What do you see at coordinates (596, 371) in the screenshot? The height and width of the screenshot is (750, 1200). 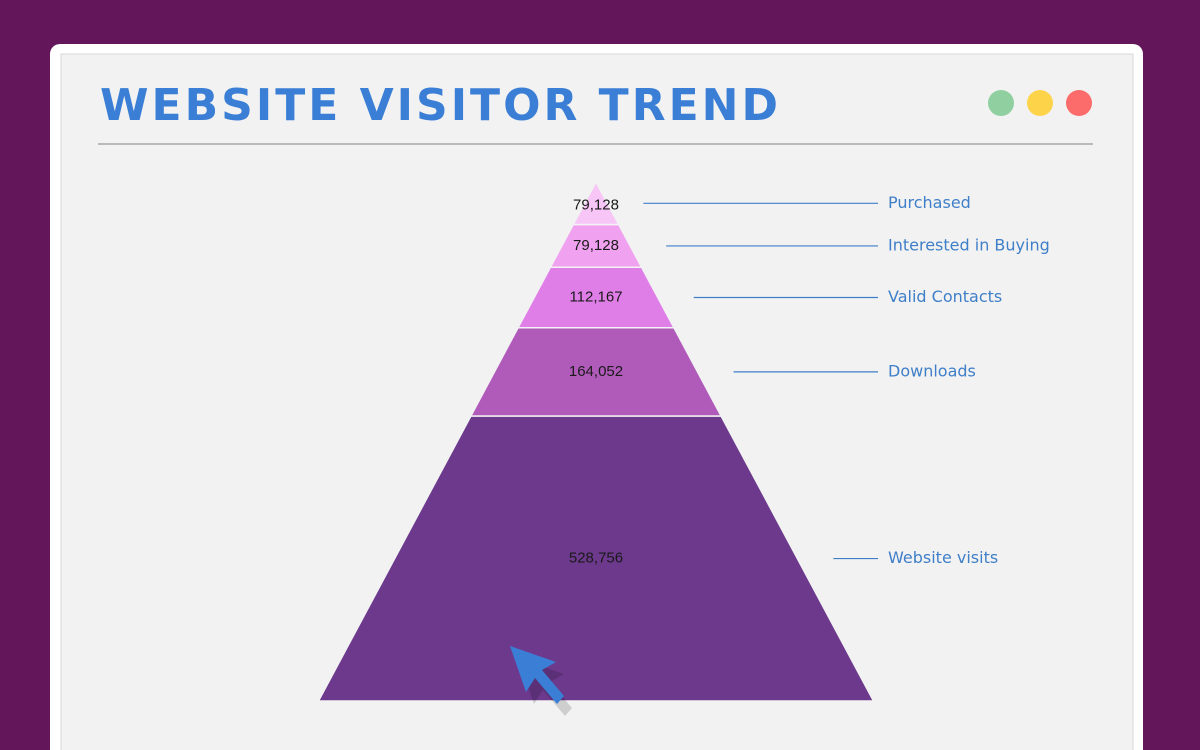 I see `value-label: 164,052` at bounding box center [596, 371].